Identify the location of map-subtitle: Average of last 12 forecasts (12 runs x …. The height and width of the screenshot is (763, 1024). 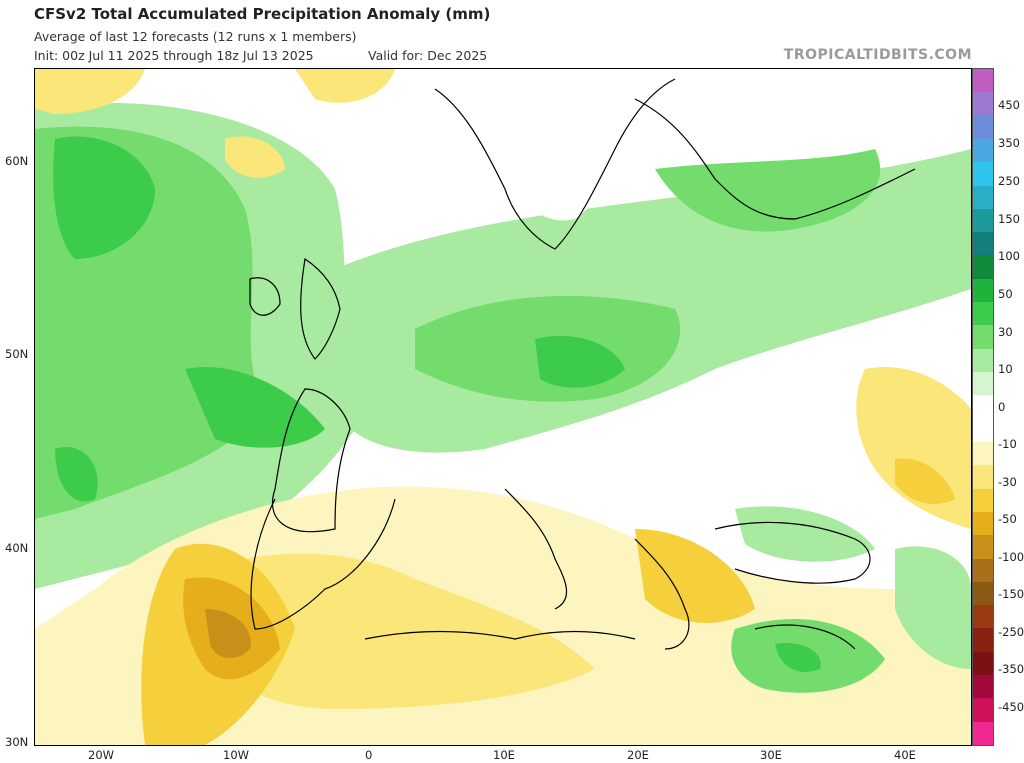
(195, 36).